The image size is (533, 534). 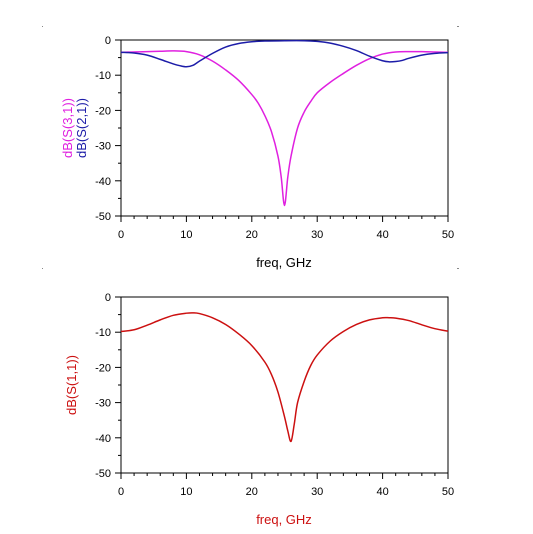 What do you see at coordinates (286, 228) in the screenshot?
I see `x-axis-top: 0 10 20 30 40 50` at bounding box center [286, 228].